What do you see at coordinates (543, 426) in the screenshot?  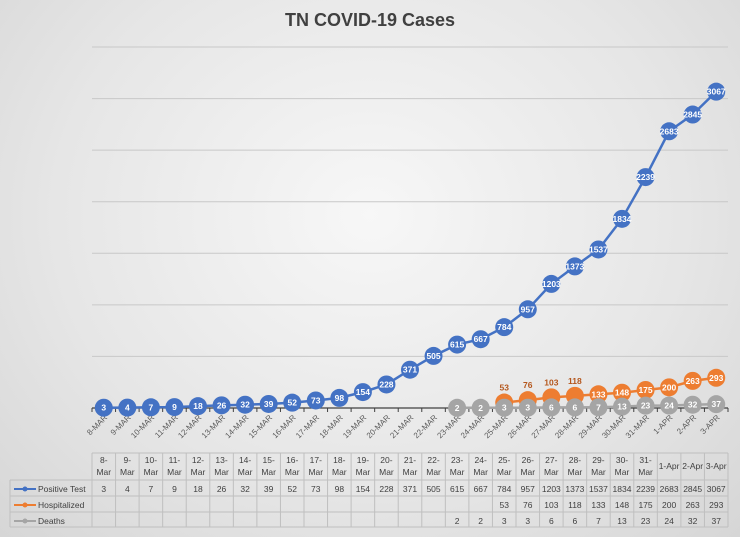 I see `x-tick-label: 27-MAR` at bounding box center [543, 426].